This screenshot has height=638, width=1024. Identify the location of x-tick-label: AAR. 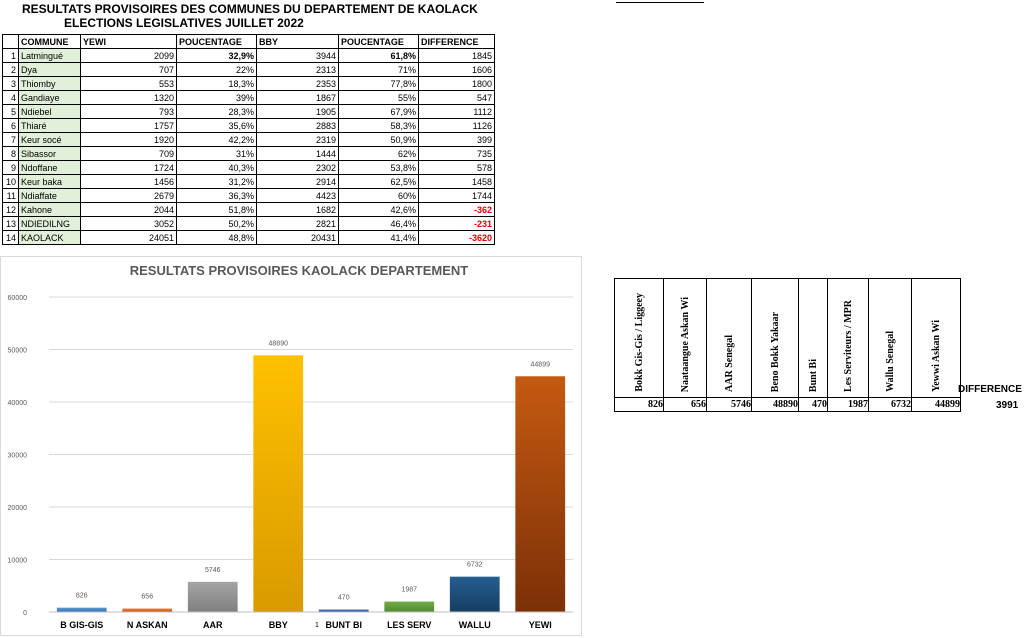
(213, 625).